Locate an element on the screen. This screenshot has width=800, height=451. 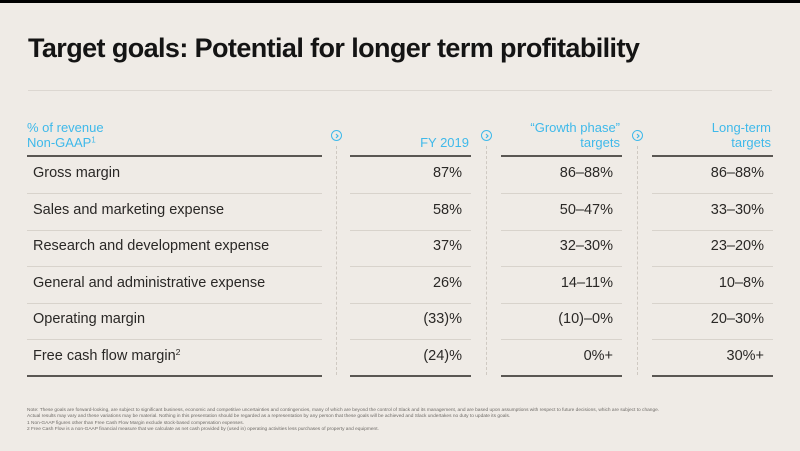
column-header-line-2: FY 2019 is located at coordinates (444, 142).